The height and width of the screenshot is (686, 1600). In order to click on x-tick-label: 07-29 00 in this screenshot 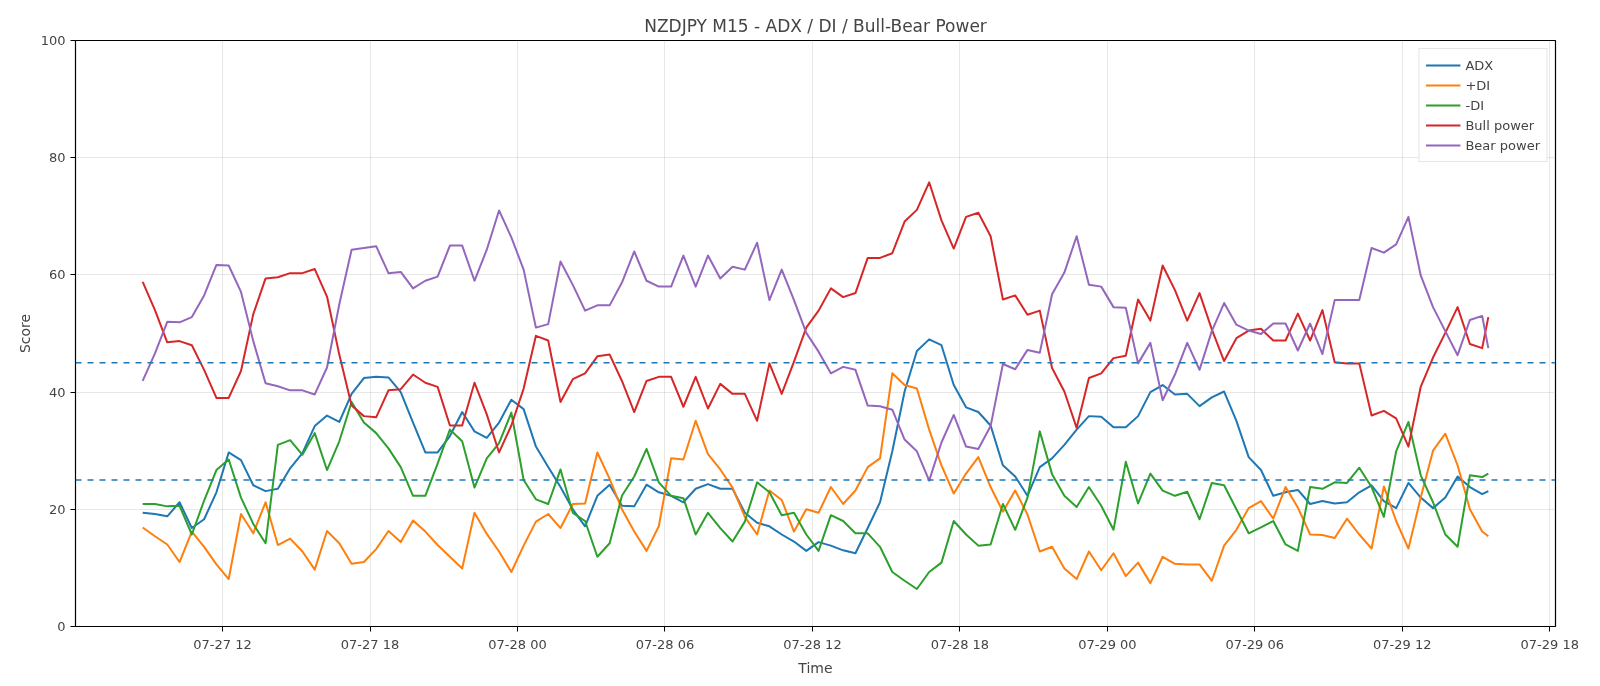, I will do `click(1107, 644)`.